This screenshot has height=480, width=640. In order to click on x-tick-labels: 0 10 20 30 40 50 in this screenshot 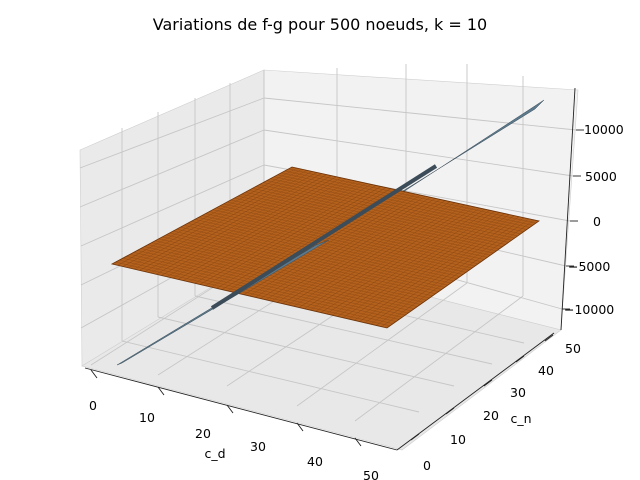, I will do `click(234, 439)`.